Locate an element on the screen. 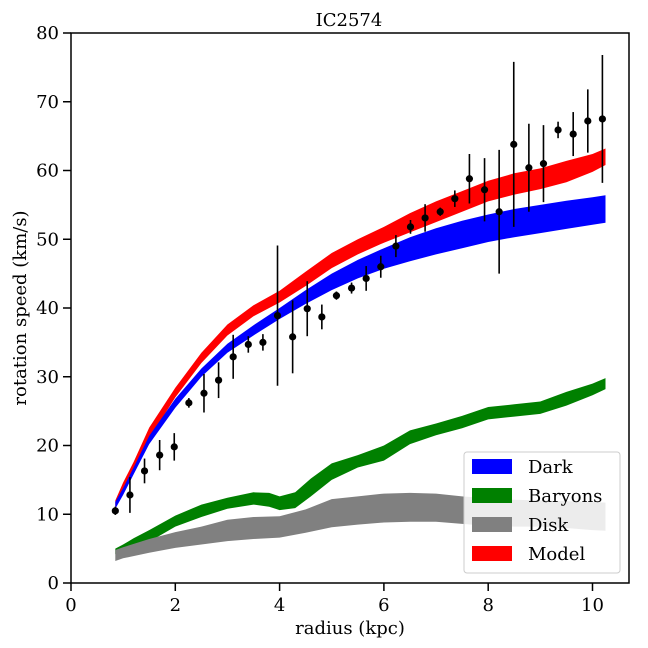 This screenshot has height=648, width=648. x-tick-label: 2 is located at coordinates (175, 605).